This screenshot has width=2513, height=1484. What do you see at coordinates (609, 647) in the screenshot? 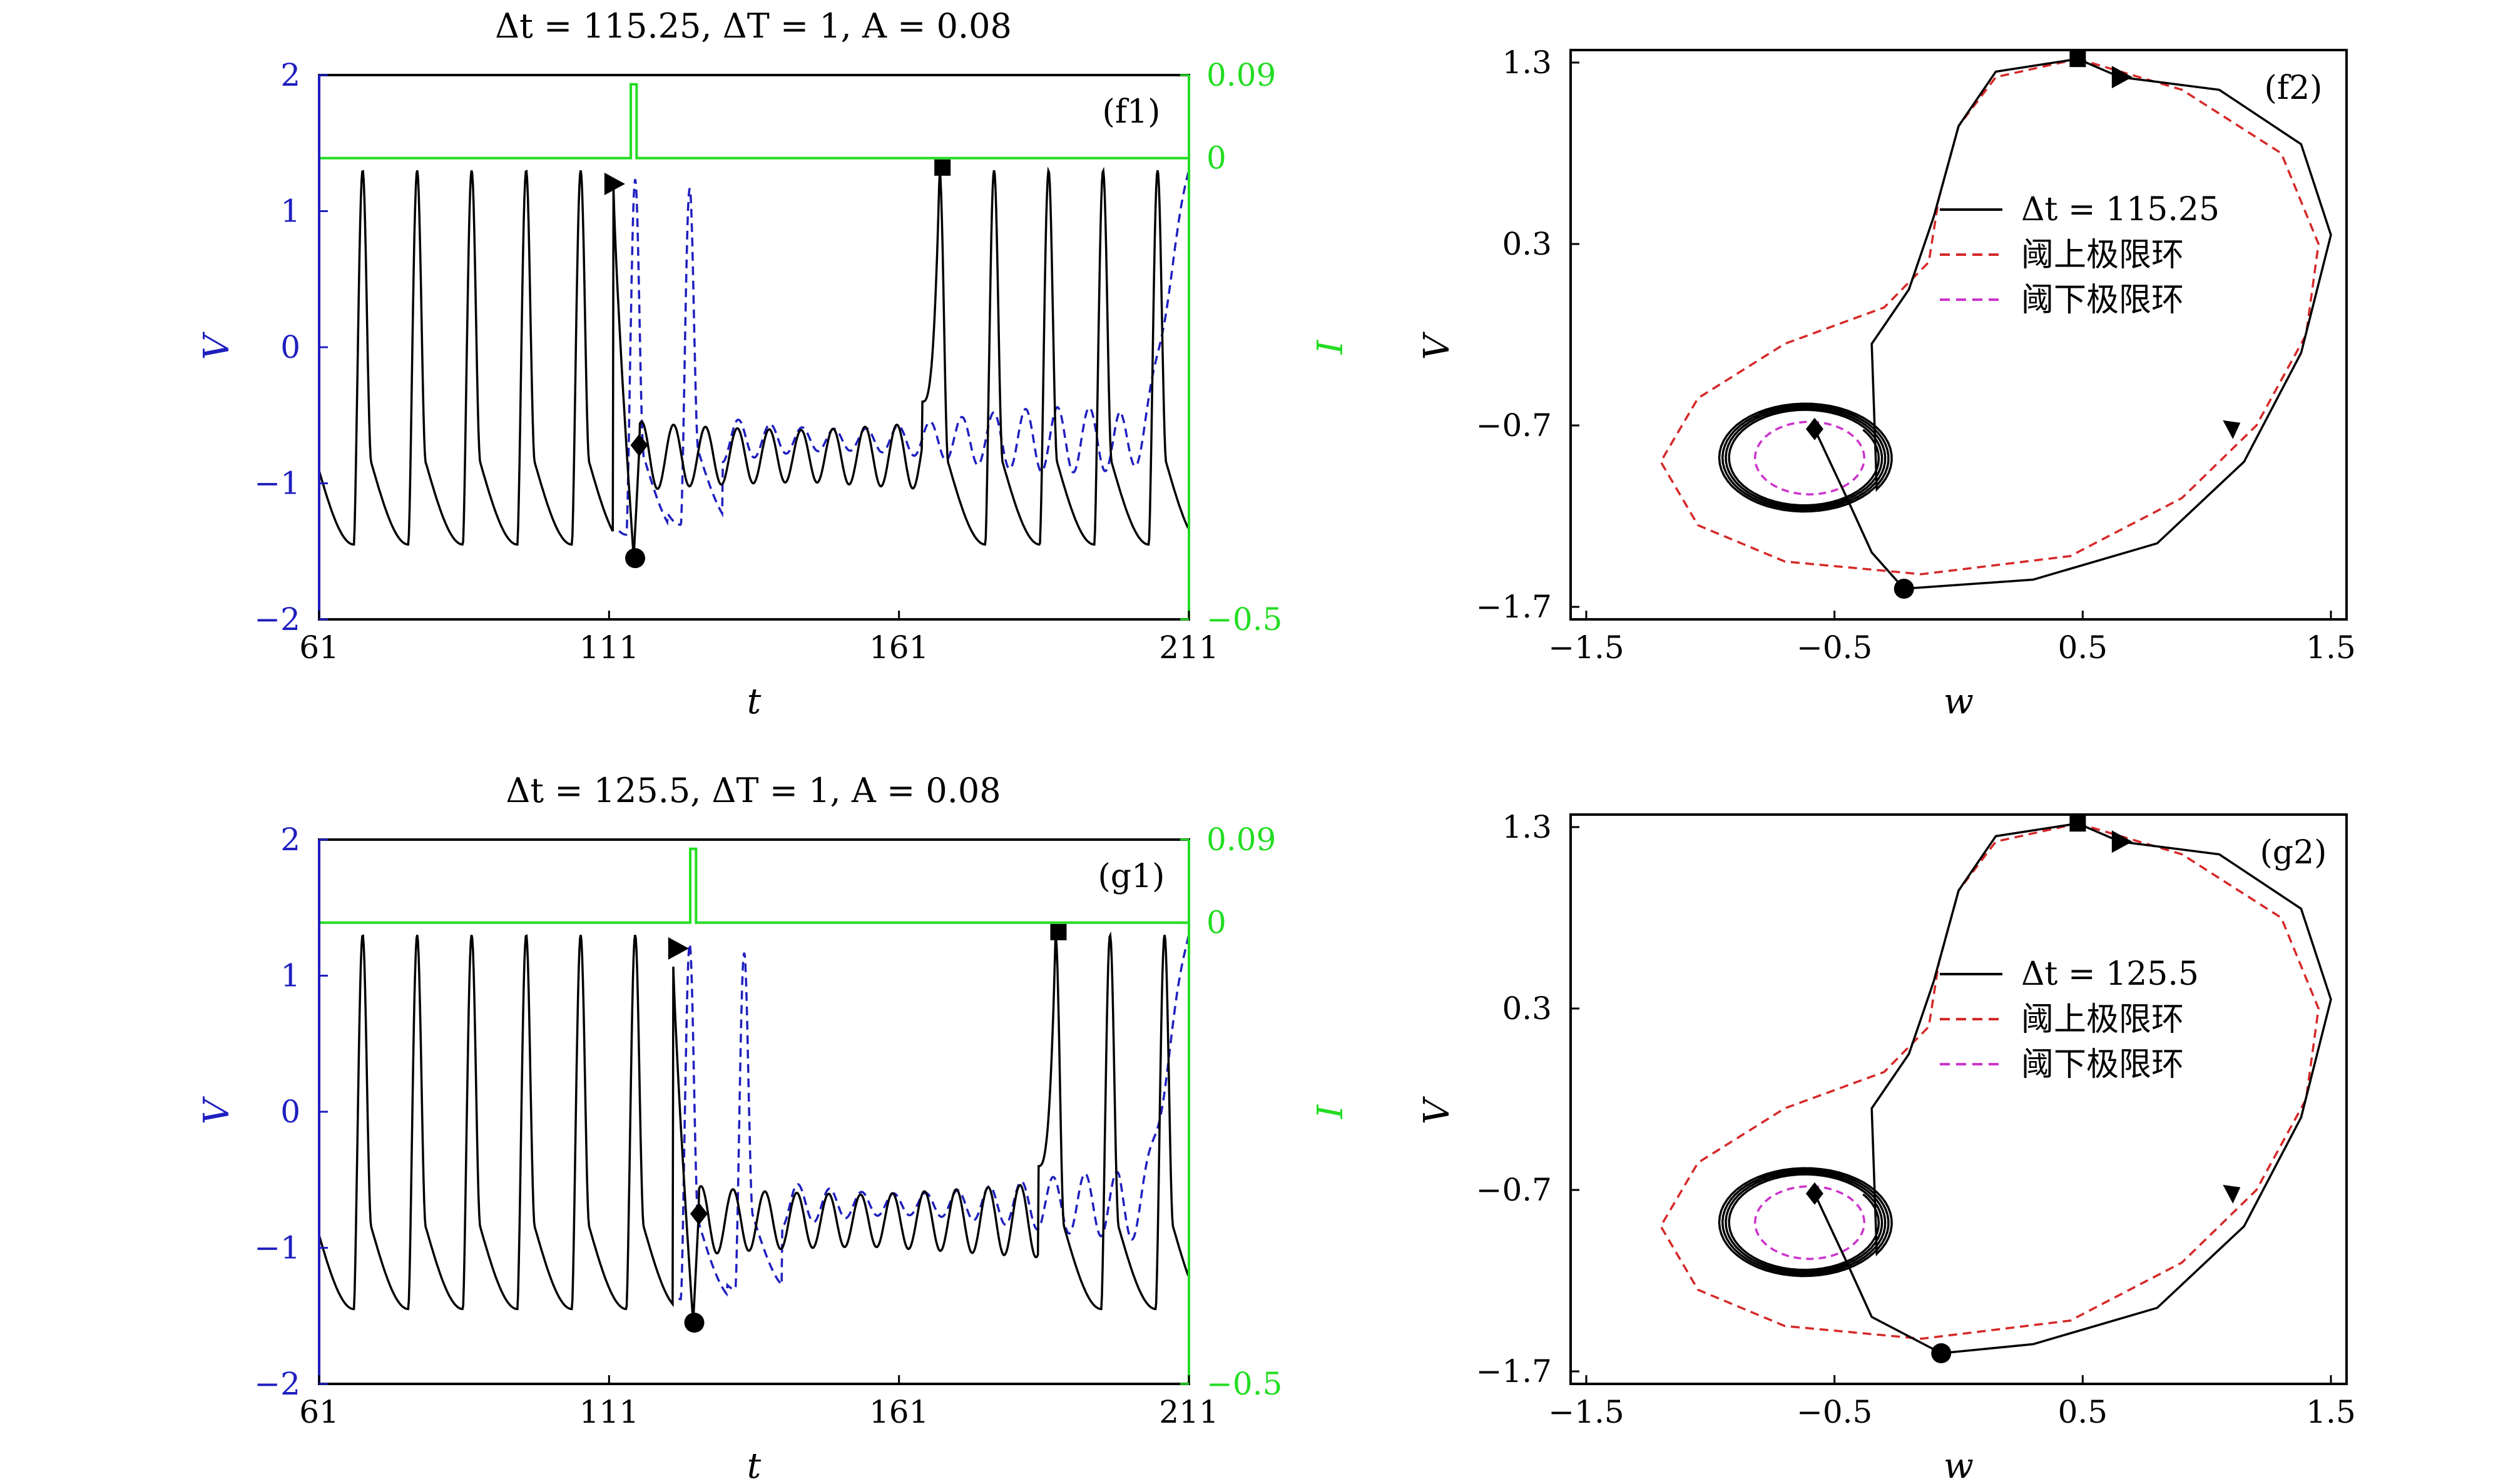
I see `f1-x-tick-label: 111` at bounding box center [609, 647].